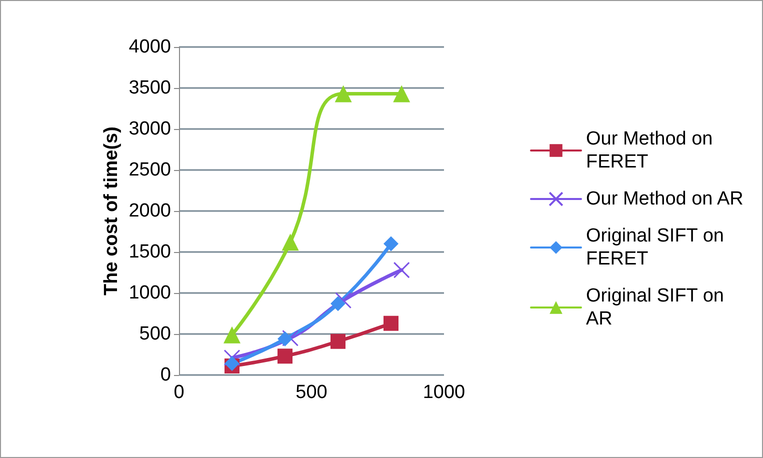 This screenshot has height=458, width=763. Describe the element at coordinates (652, 150) in the screenshot. I see `legend-label: Our Method on FERET` at that location.